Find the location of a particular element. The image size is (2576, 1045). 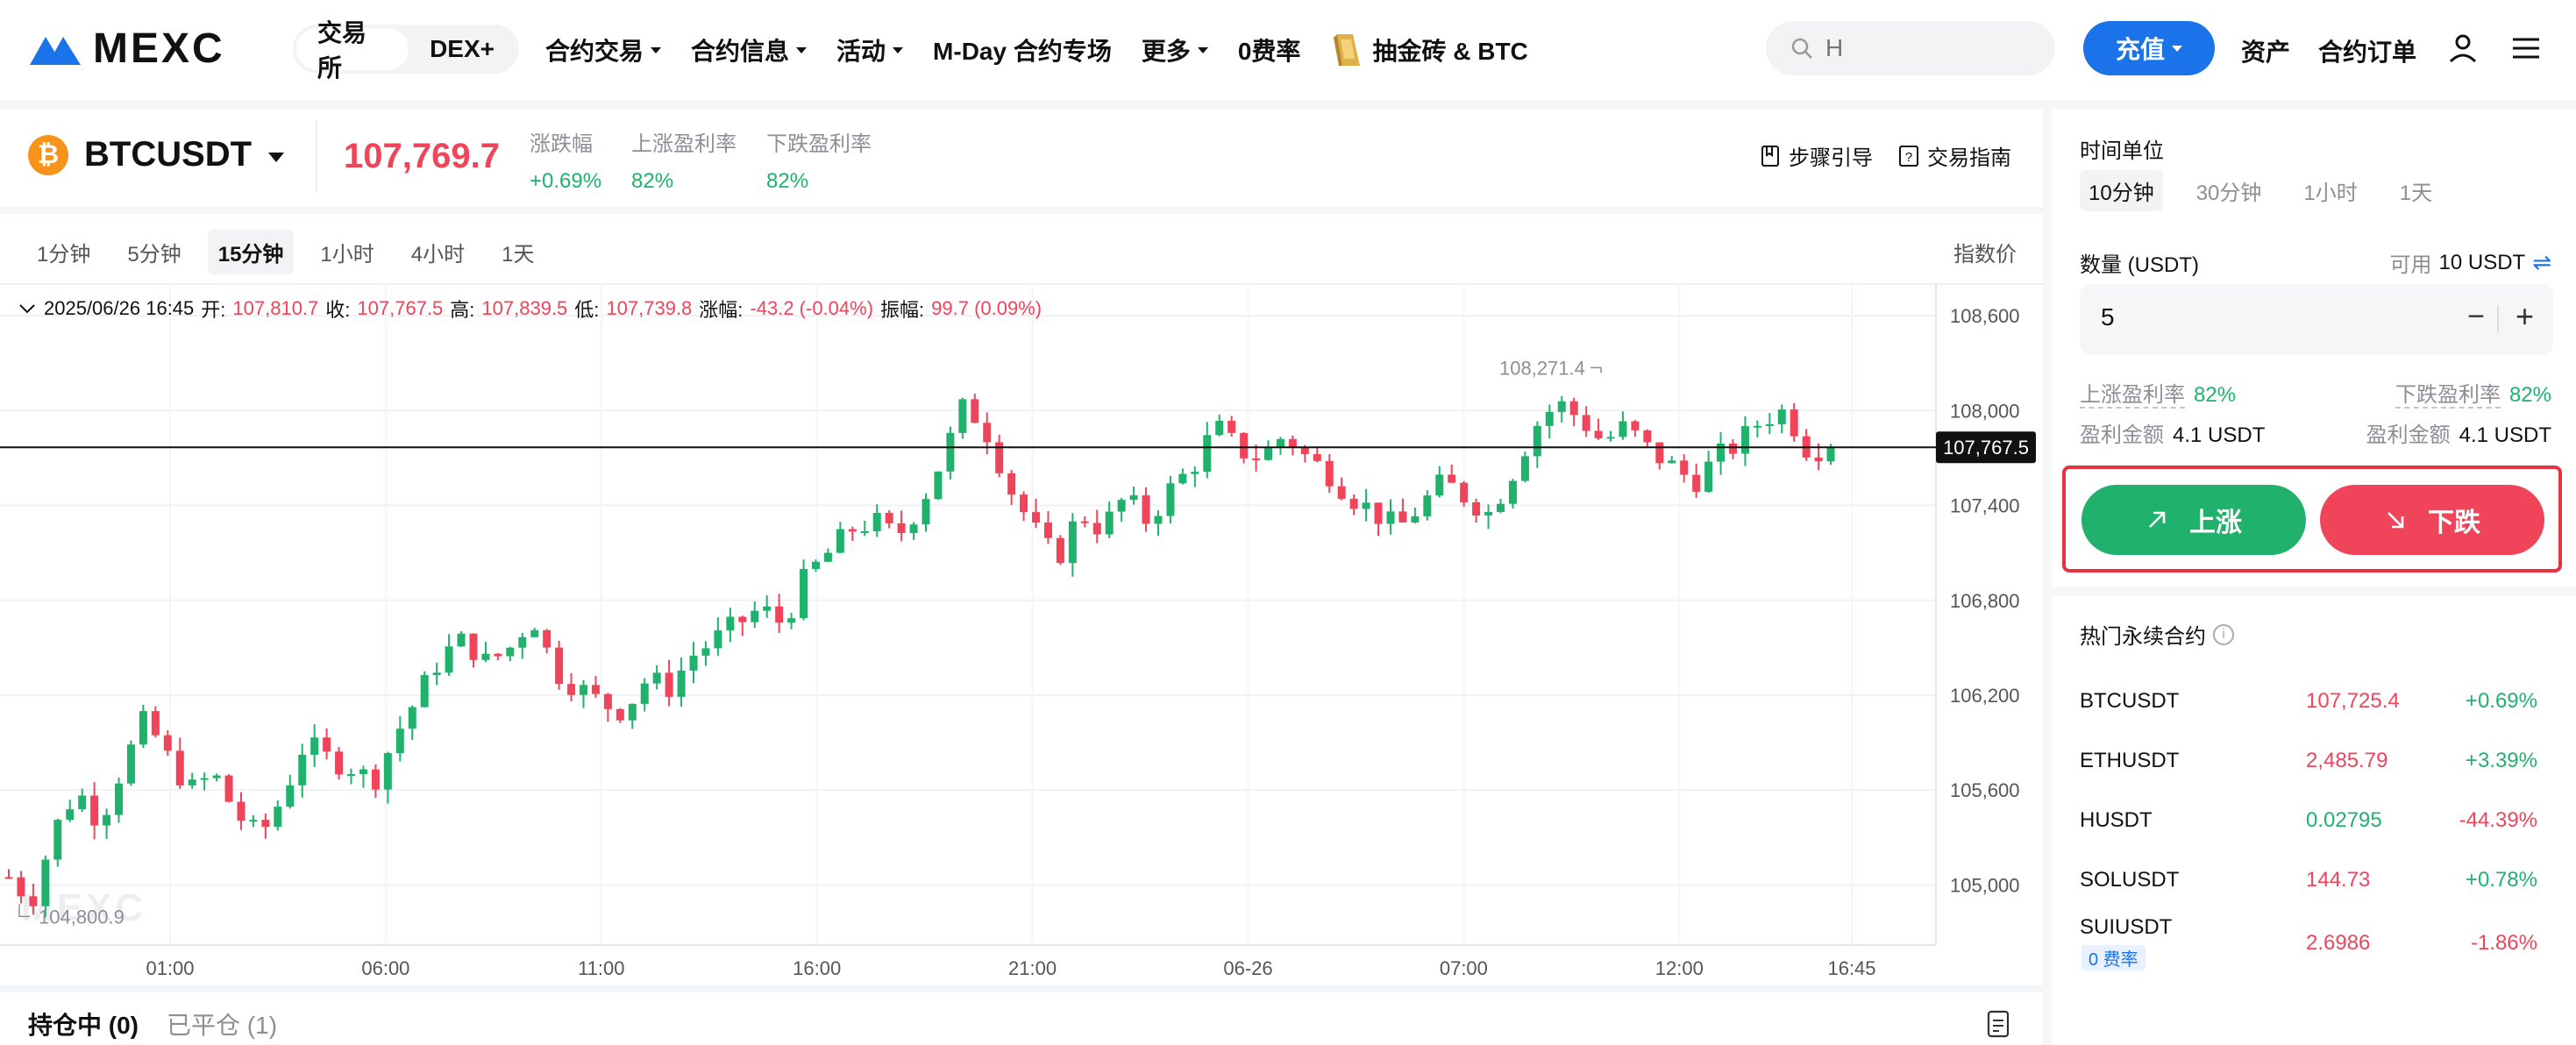

list-item: ETHUSDT 2,485.79 +3.39% is located at coordinates (2314, 761).